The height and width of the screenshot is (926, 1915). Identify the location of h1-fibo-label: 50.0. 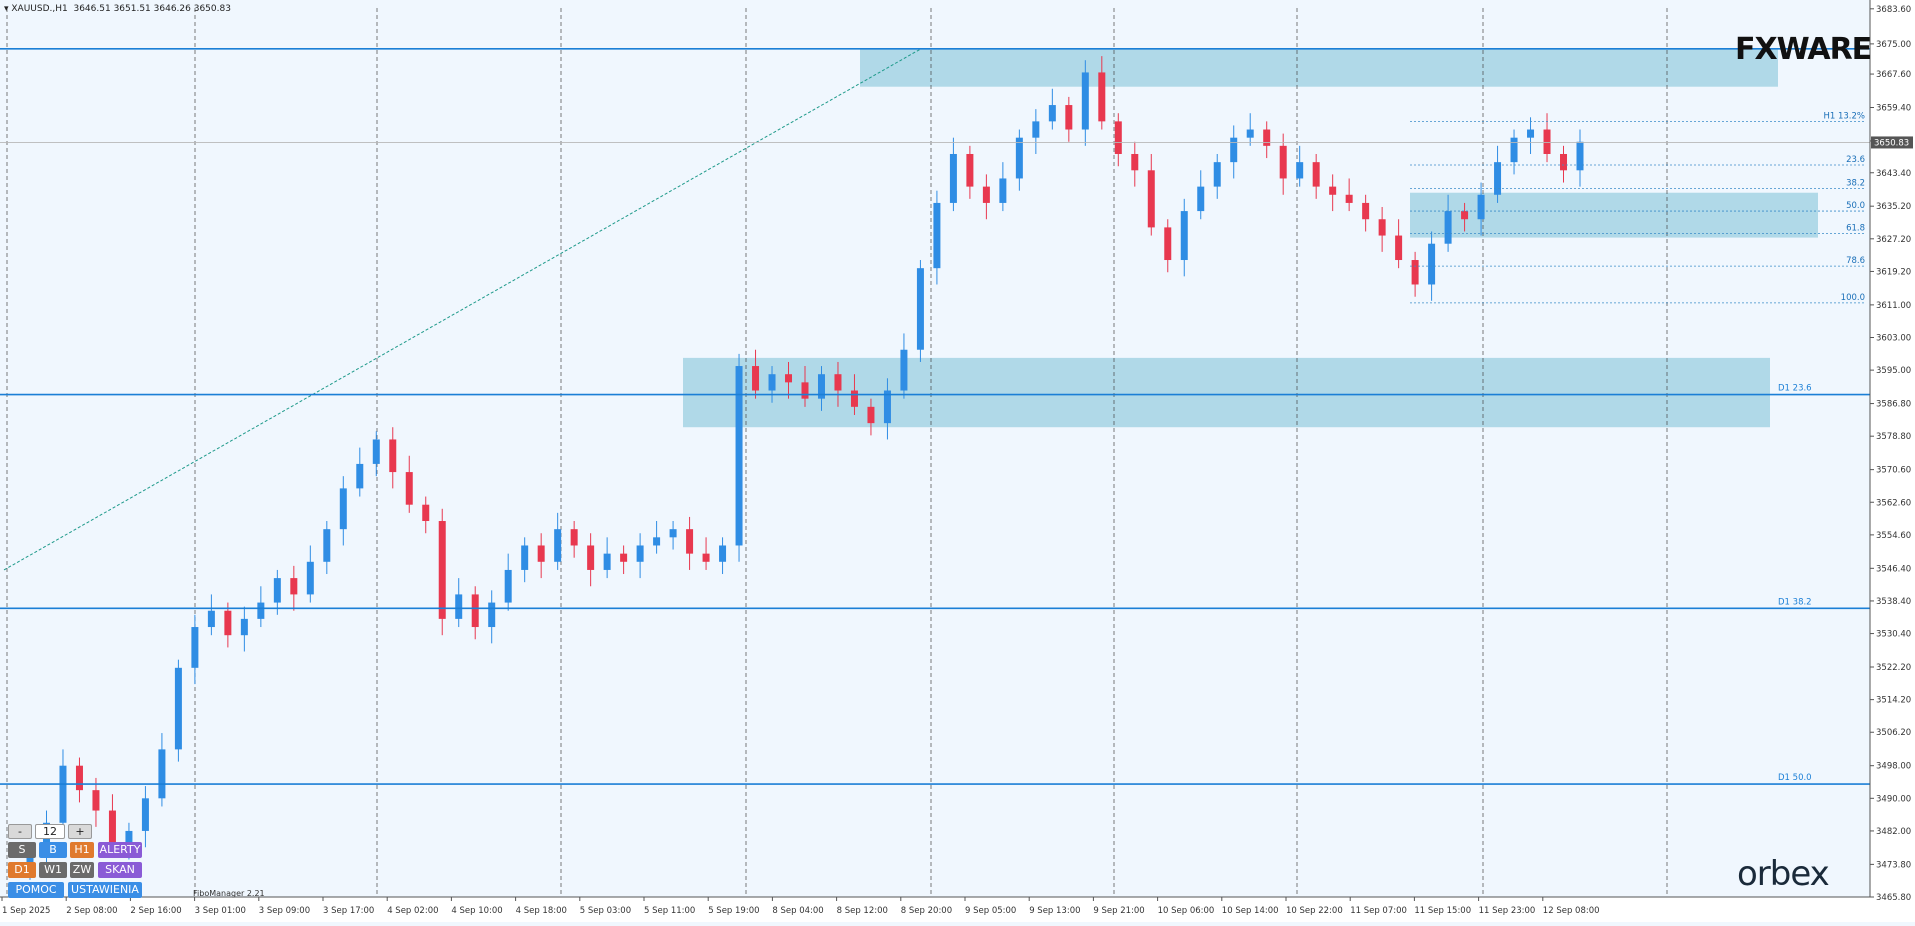
(1855, 206).